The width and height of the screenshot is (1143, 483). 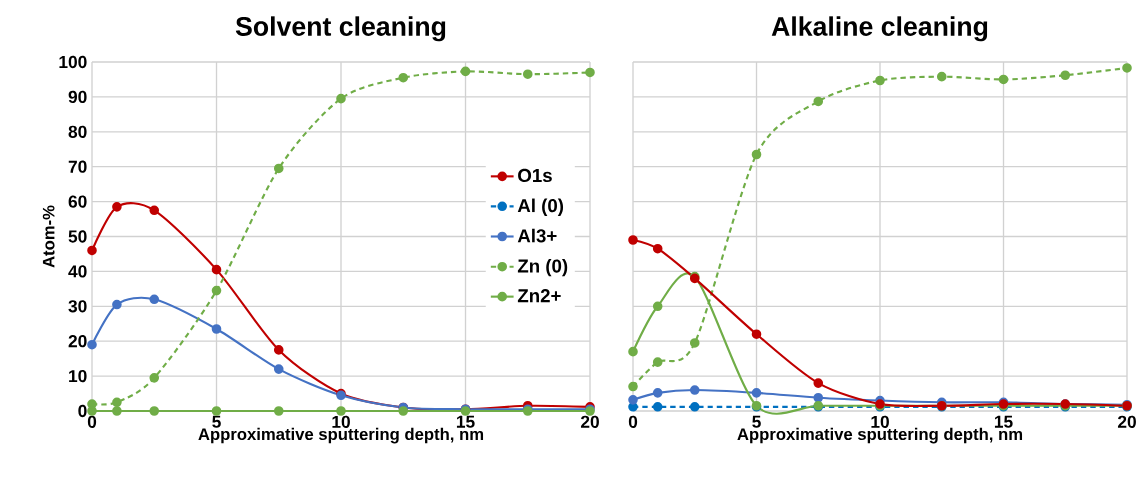 What do you see at coordinates (77, 201) in the screenshot?
I see `y-tick-label: 60` at bounding box center [77, 201].